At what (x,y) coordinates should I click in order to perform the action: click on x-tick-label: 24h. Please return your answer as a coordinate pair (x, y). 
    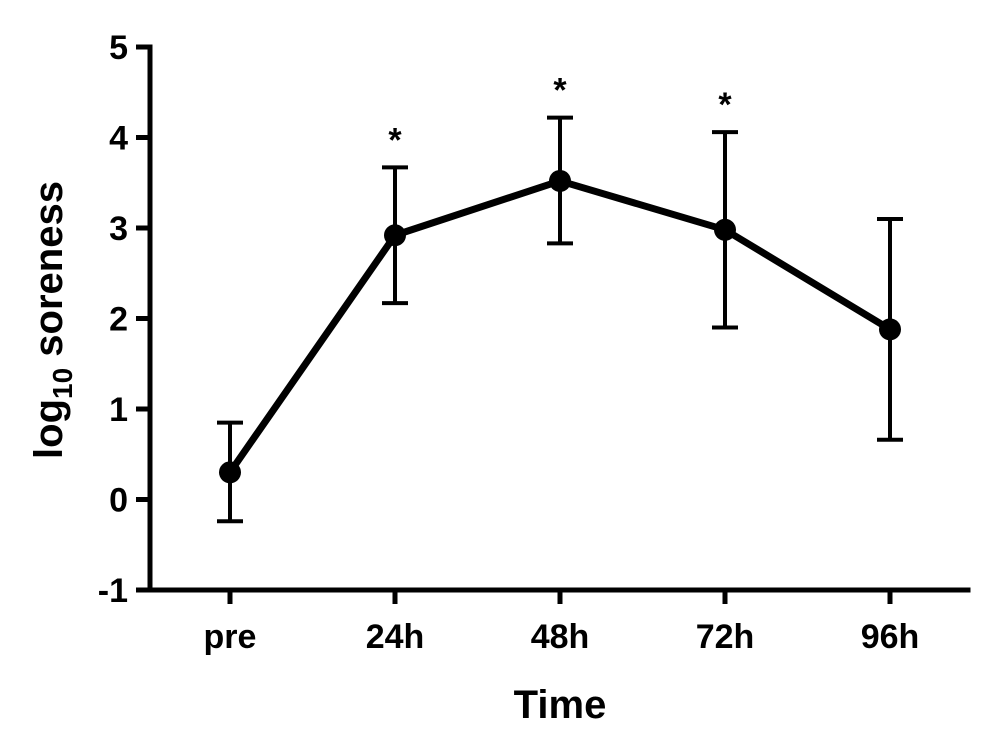
    Looking at the image, I should click on (395, 637).